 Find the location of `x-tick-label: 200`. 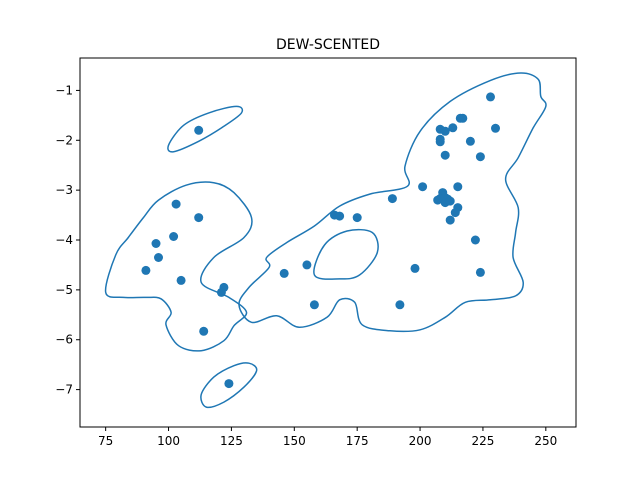

x-tick-label: 200 is located at coordinates (420, 441).